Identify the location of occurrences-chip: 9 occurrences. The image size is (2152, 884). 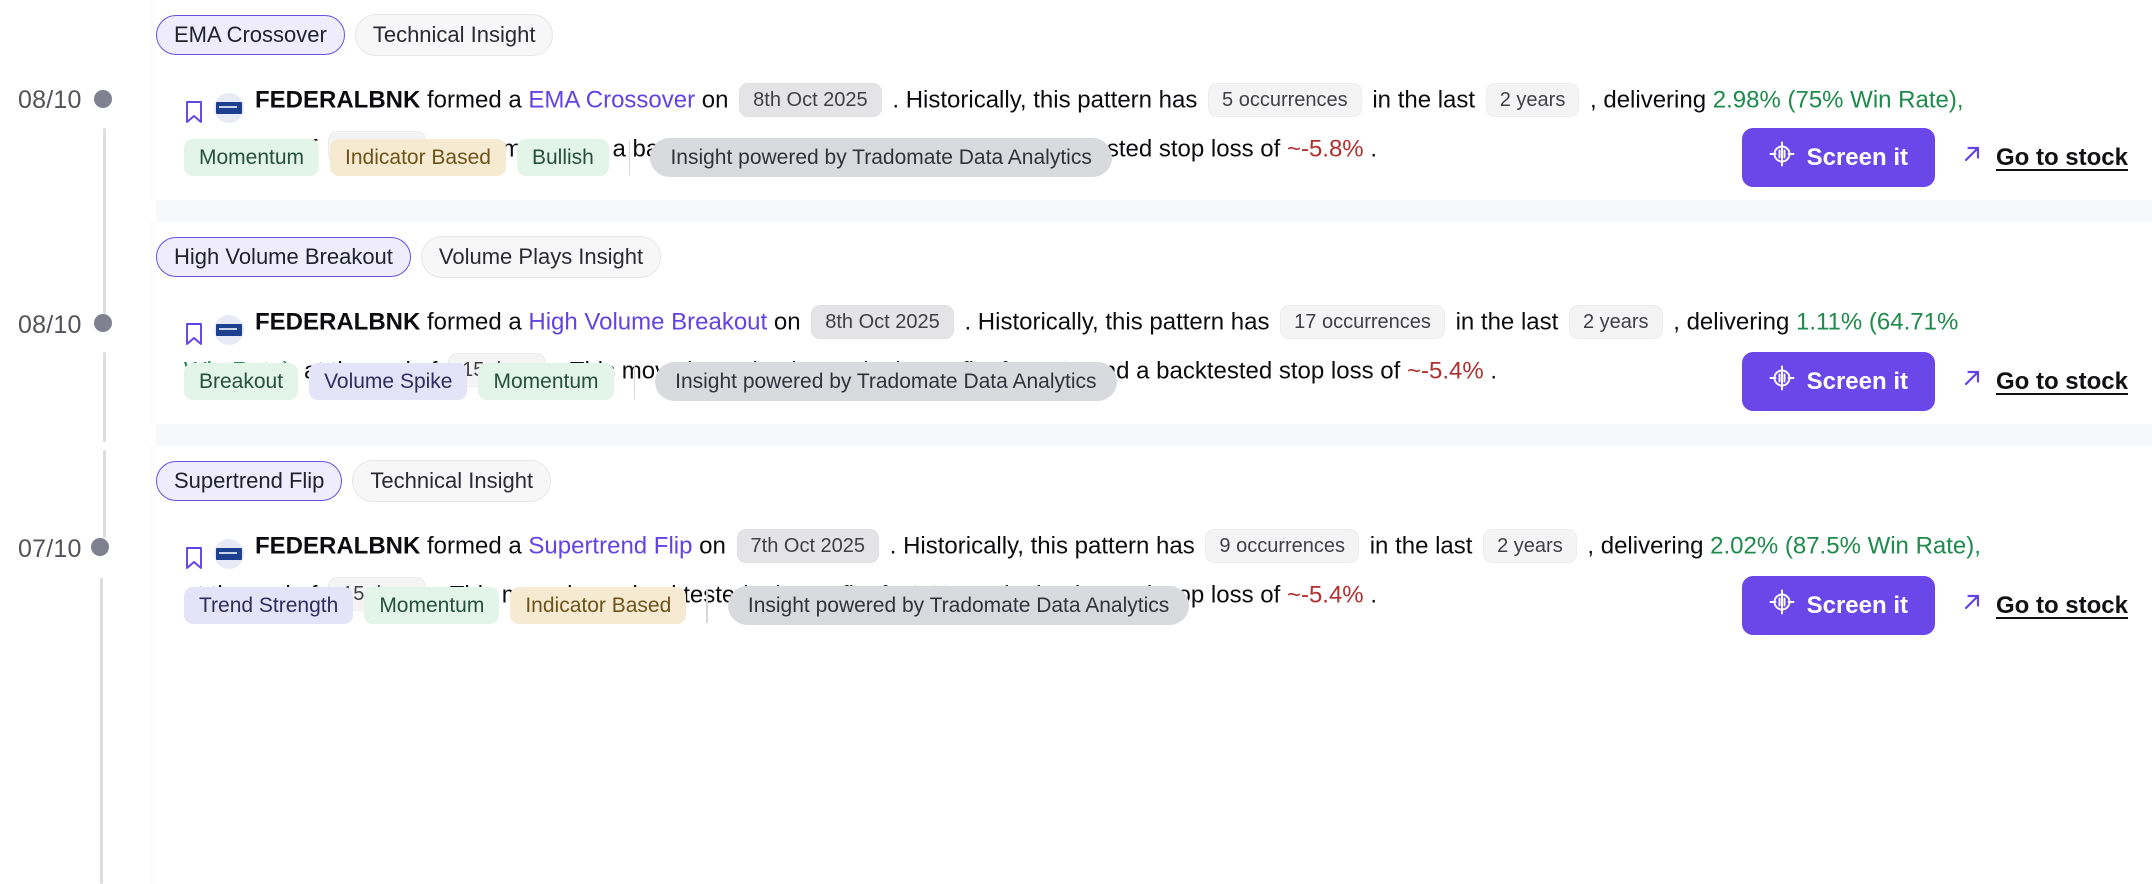
(1282, 545).